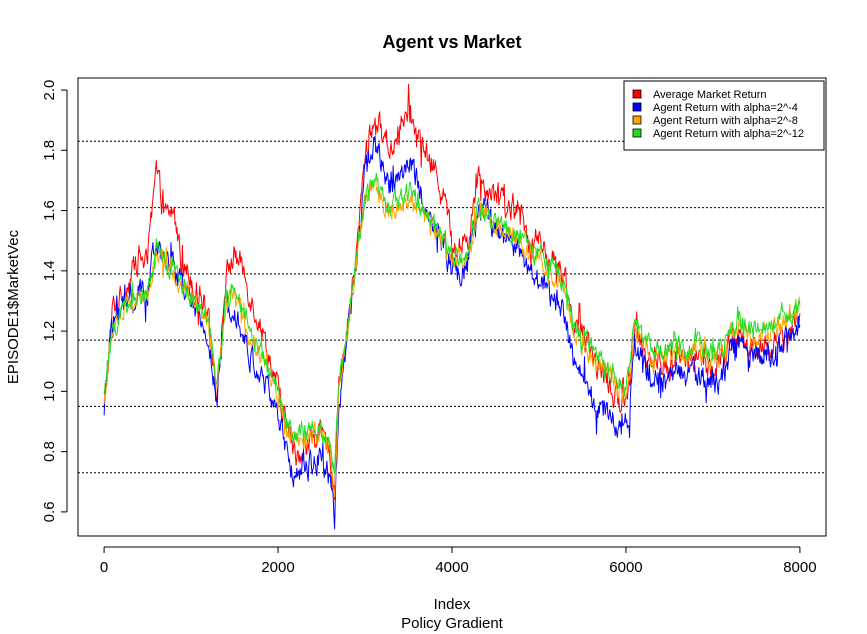 This screenshot has width=867, height=634. I want to click on y-tick-label: 2.0, so click(49, 90).